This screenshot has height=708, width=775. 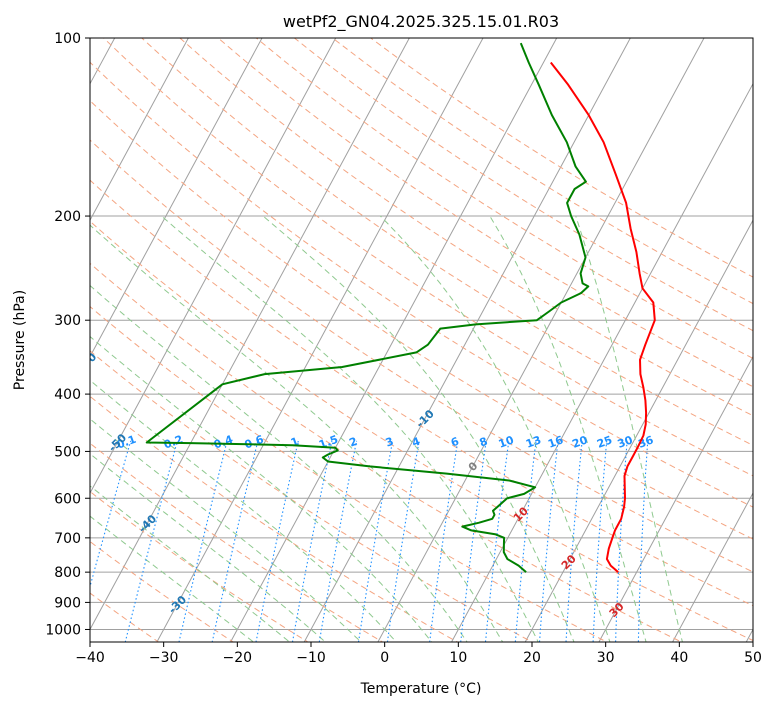 What do you see at coordinates (311, 658) in the screenshot?
I see `x-tick-label: −10` at bounding box center [311, 658].